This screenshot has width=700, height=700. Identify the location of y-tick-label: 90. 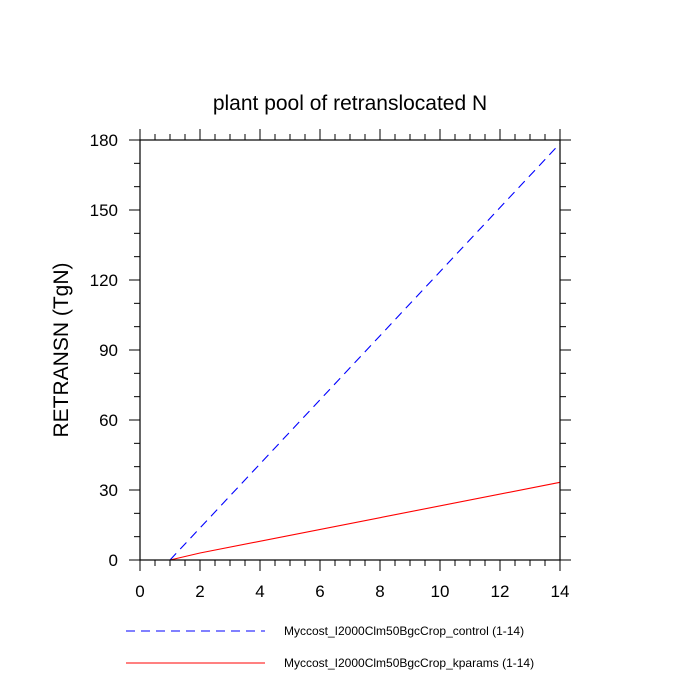
(108, 350).